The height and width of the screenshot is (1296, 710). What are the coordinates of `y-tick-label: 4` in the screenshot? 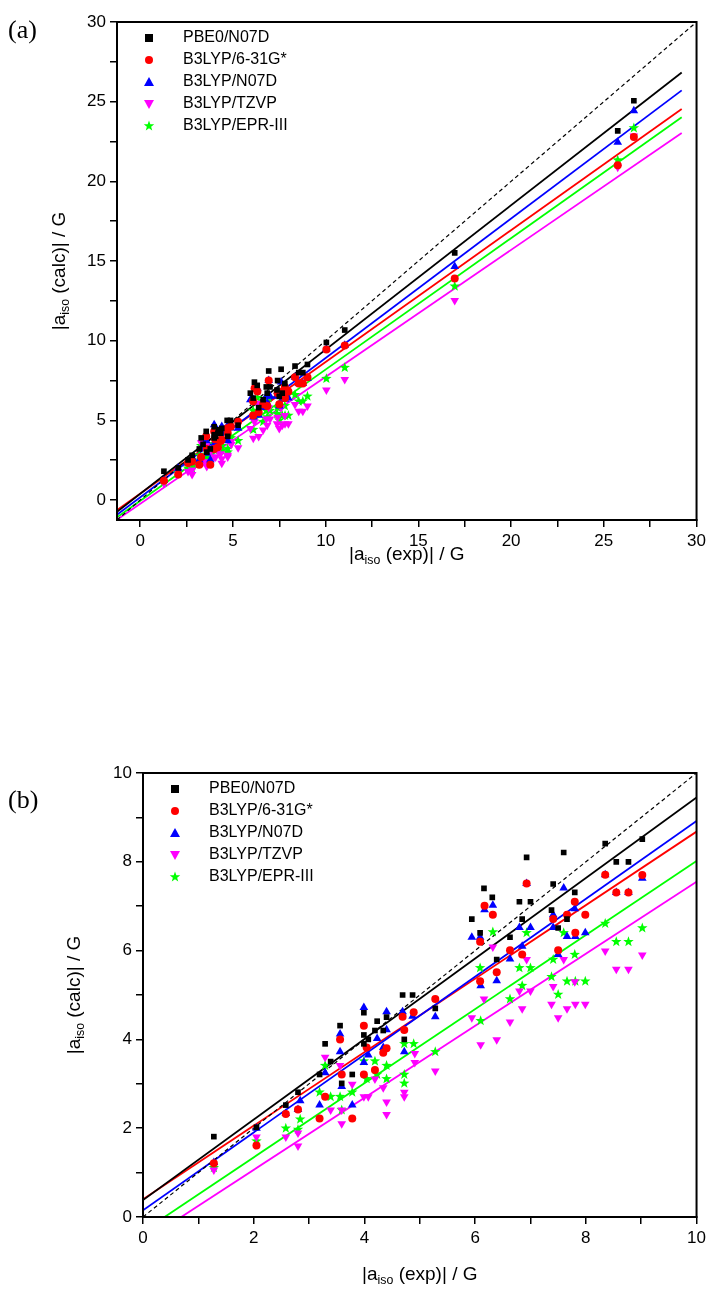 It's located at (127, 1039).